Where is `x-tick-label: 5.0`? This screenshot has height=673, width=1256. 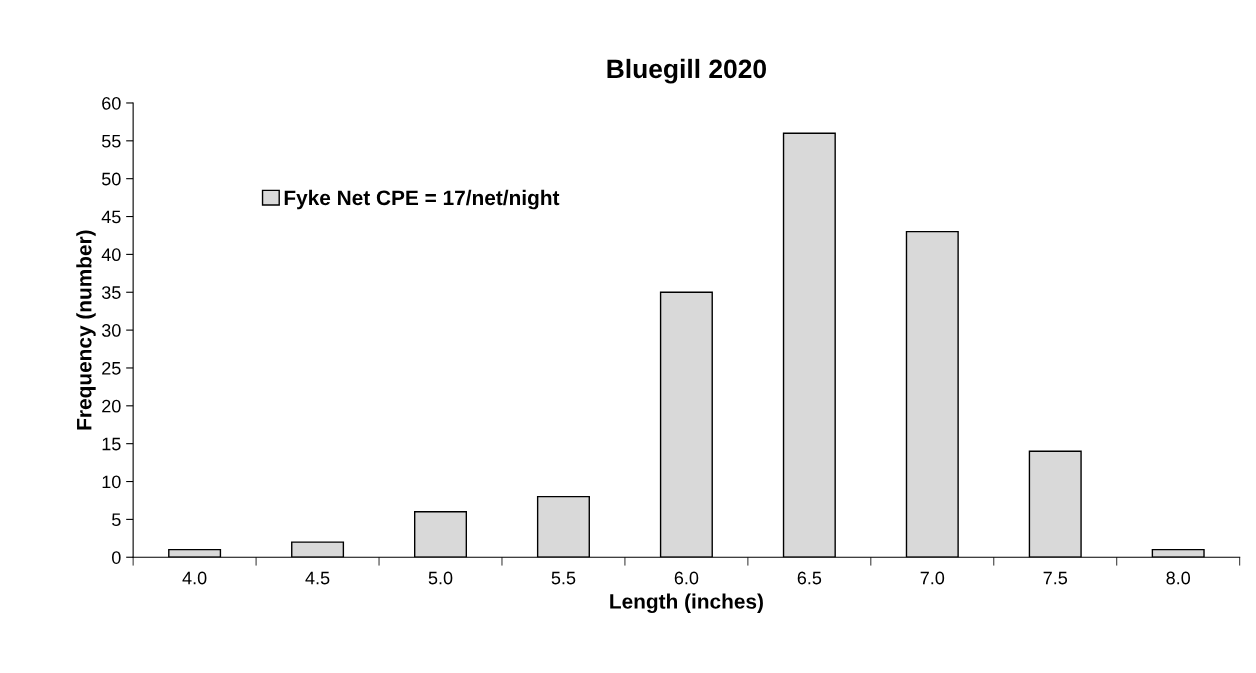
x-tick-label: 5.0 is located at coordinates (440, 578).